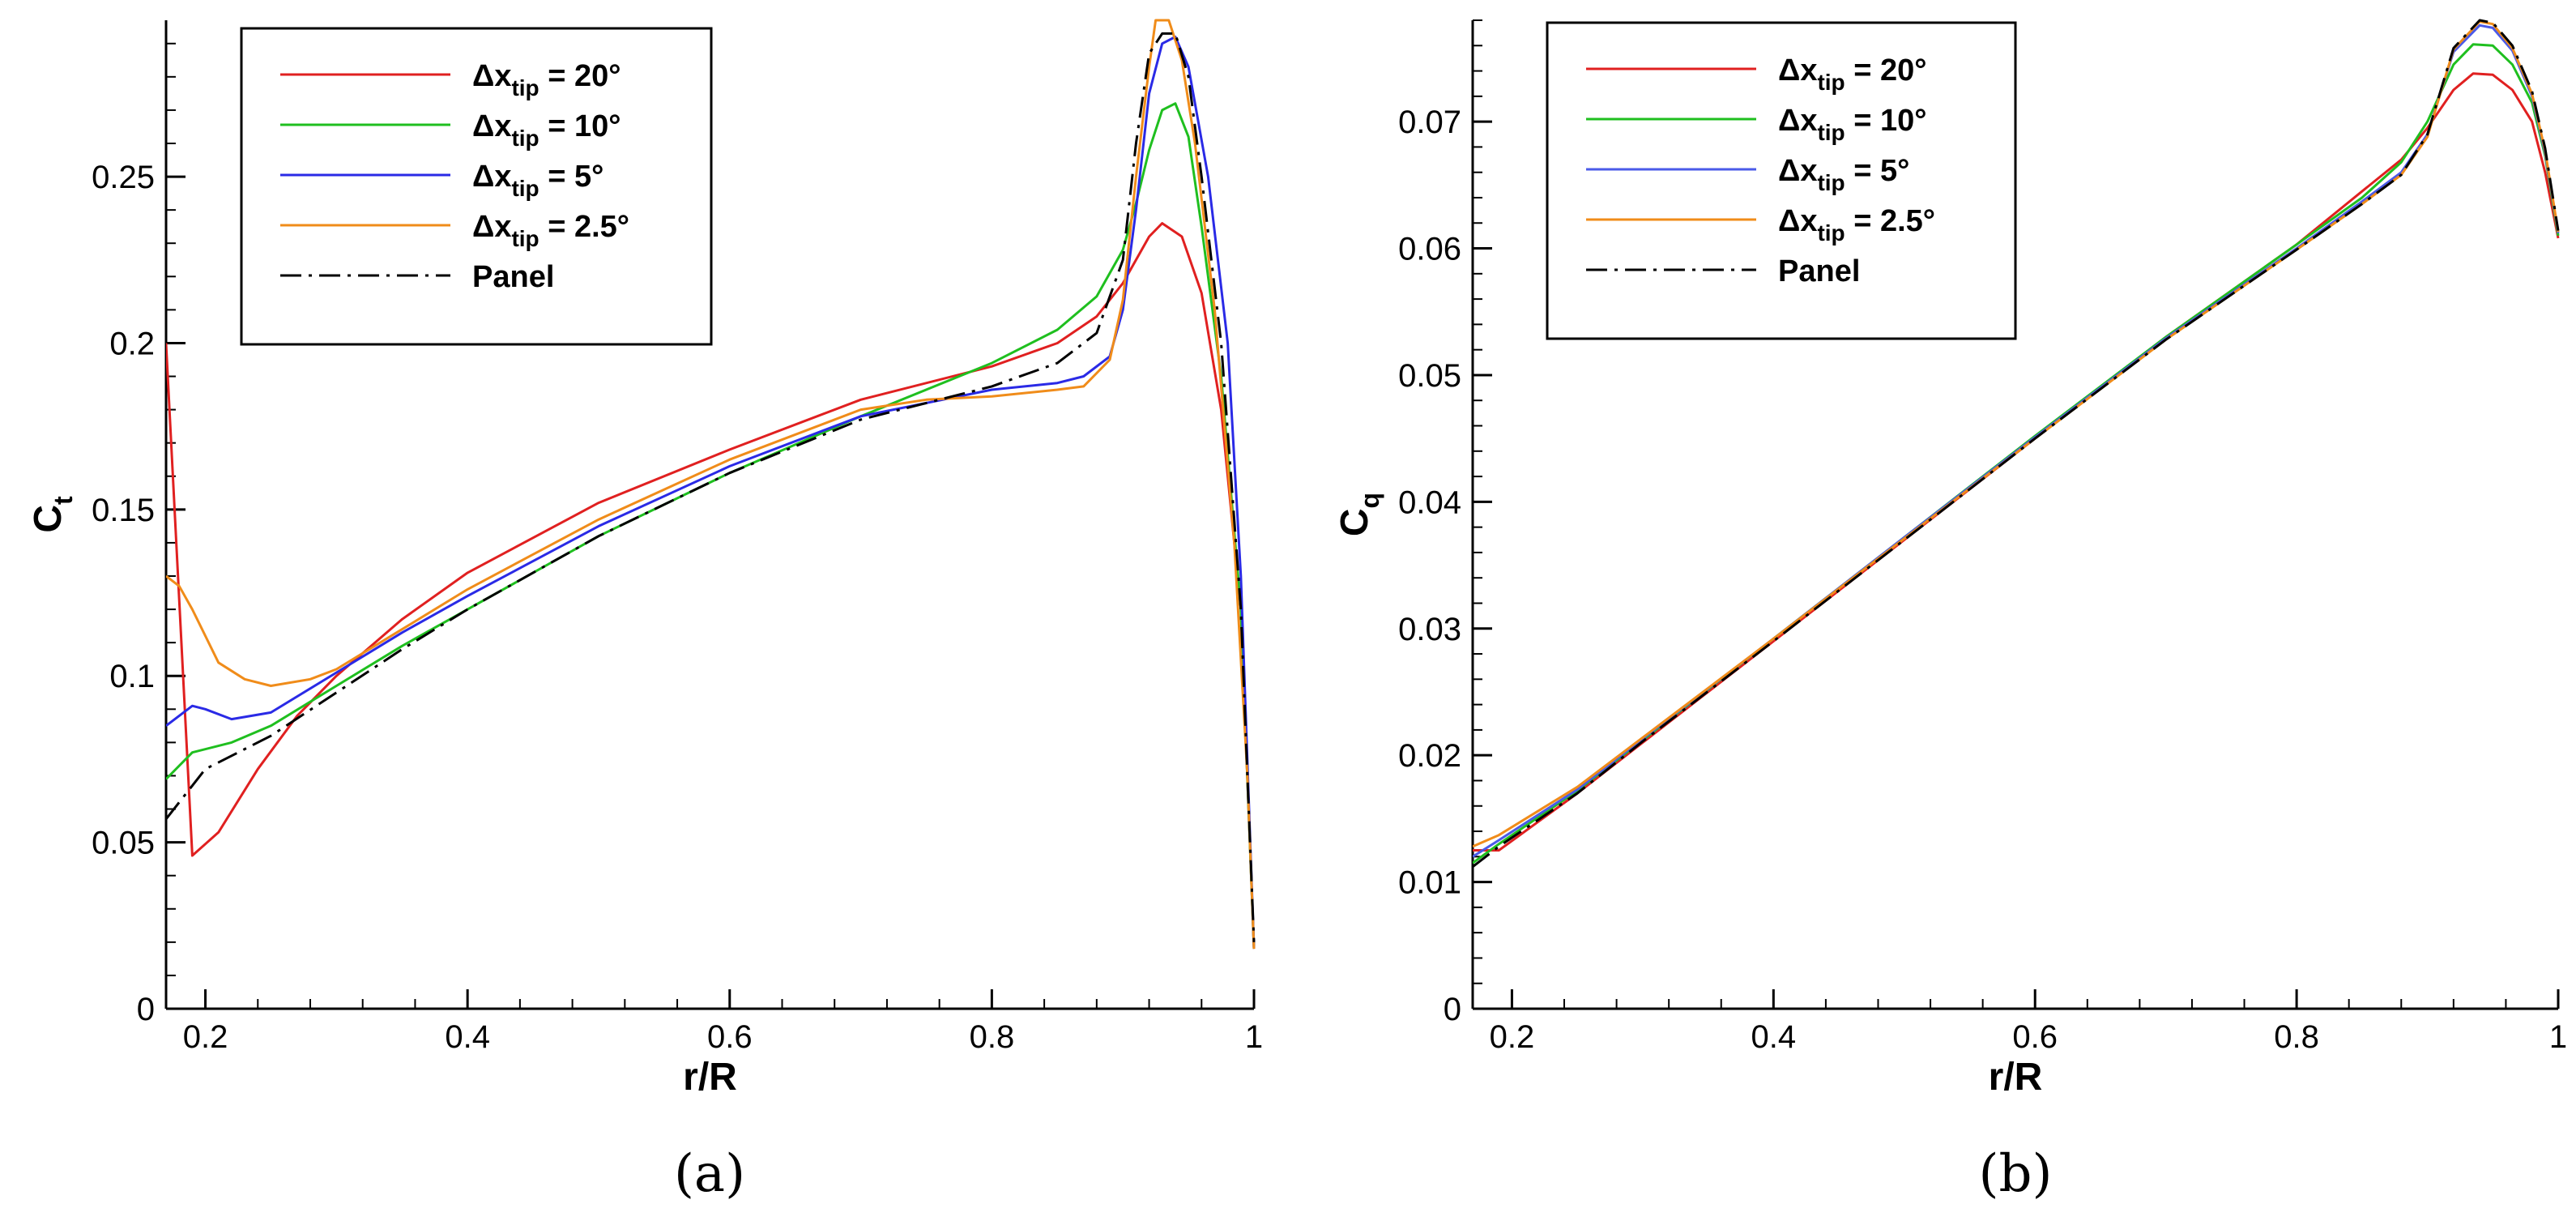  I want to click on y-axis-title: Cq, so click(1359, 514).